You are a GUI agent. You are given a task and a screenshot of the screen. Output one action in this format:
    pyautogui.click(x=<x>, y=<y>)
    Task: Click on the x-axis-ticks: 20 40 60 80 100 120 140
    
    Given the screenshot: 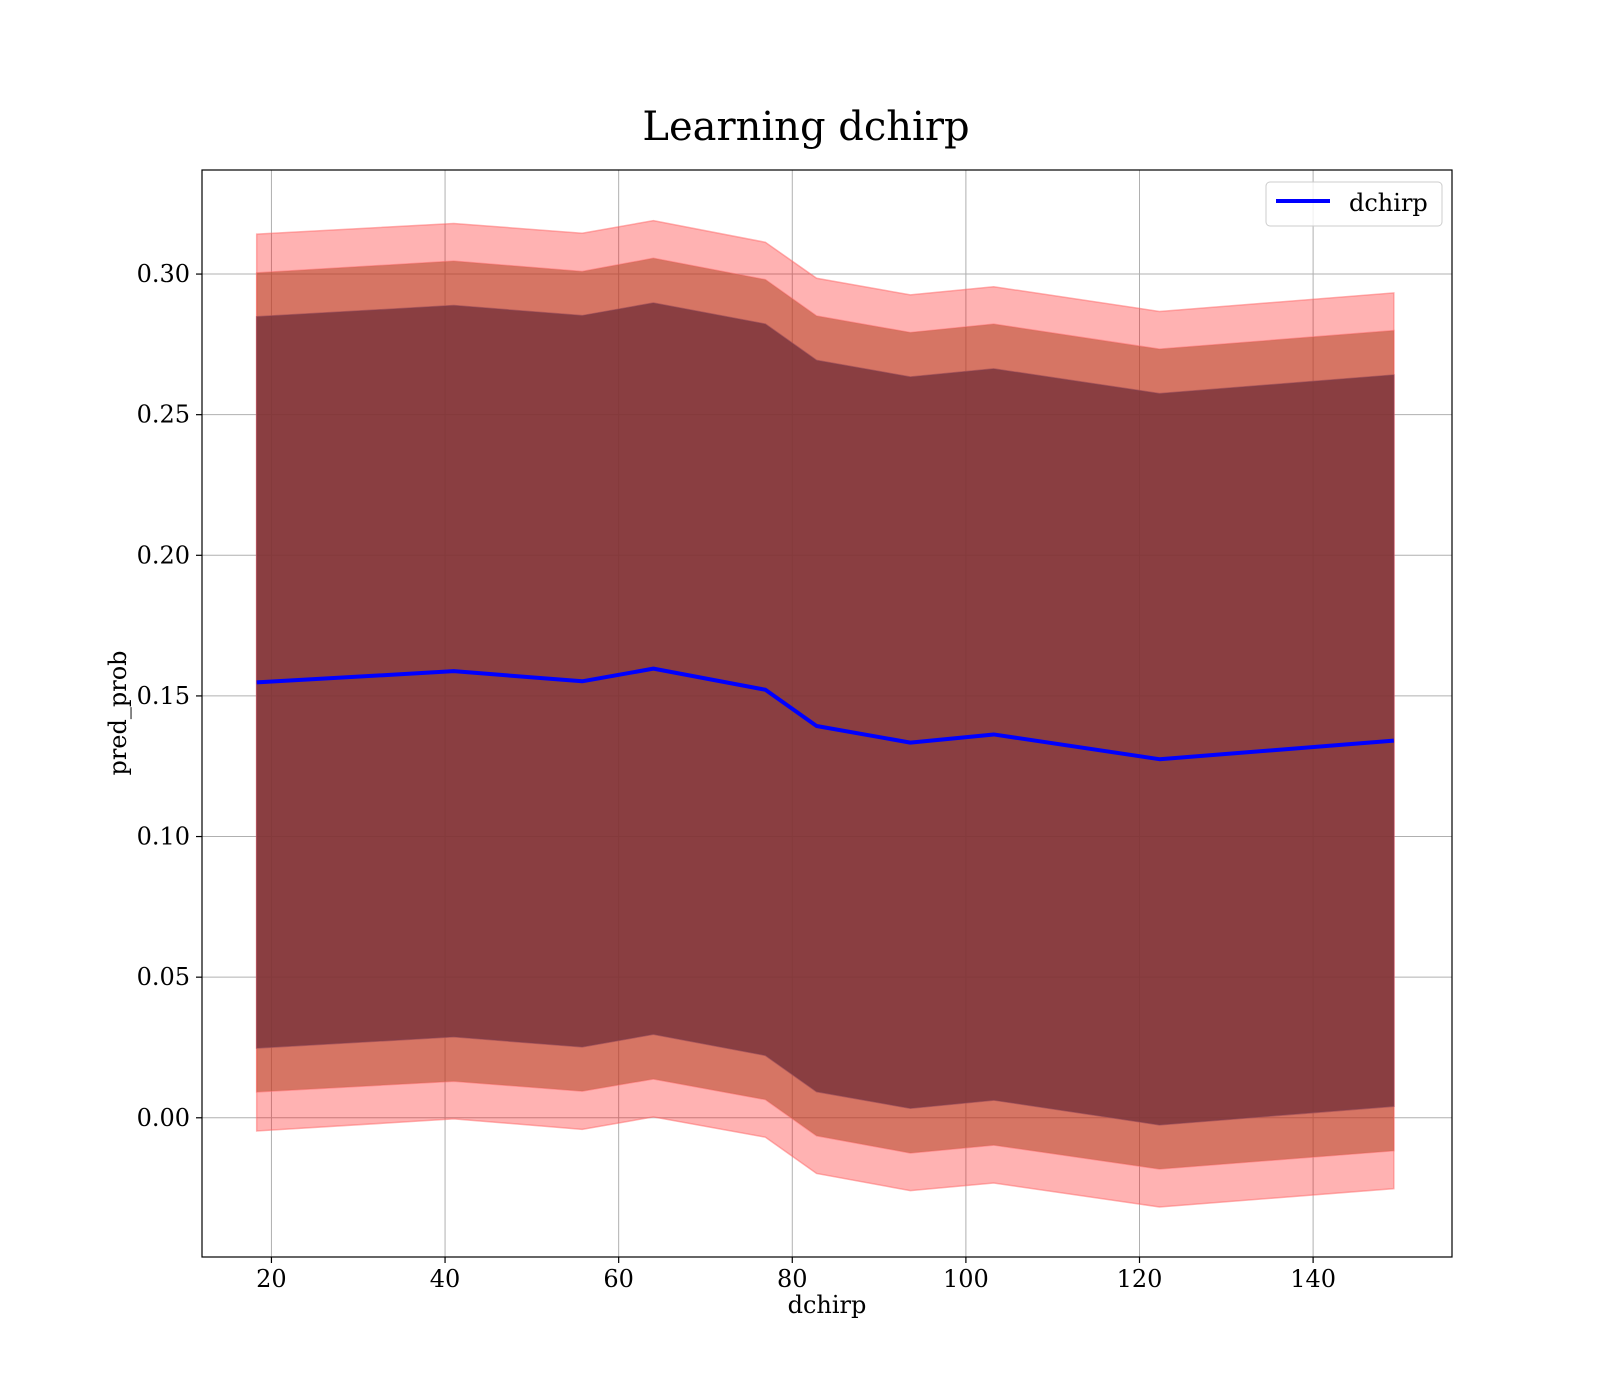 What is the action you would take?
    pyautogui.click(x=796, y=1275)
    